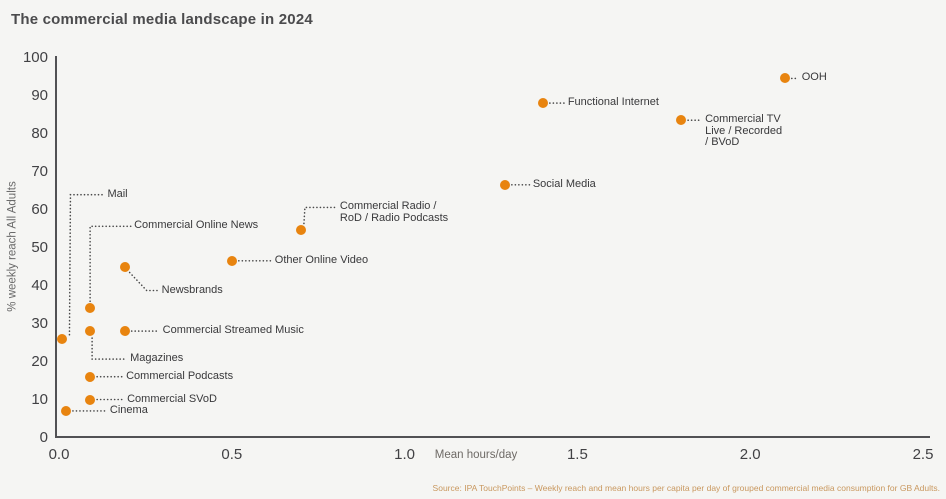 The height and width of the screenshot is (499, 946). Describe the element at coordinates (39, 399) in the screenshot. I see `y-tick-label: 10` at that location.